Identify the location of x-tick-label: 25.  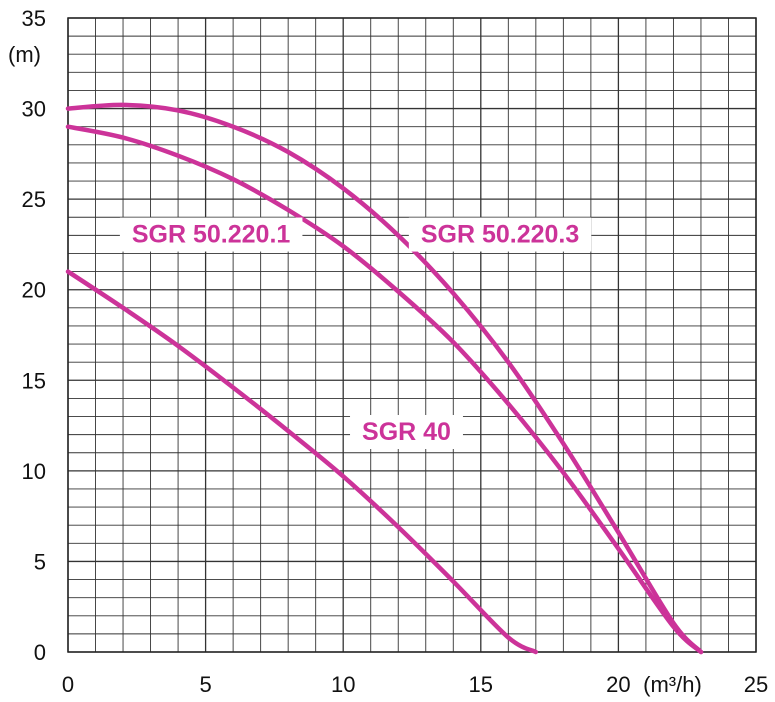
(756, 684).